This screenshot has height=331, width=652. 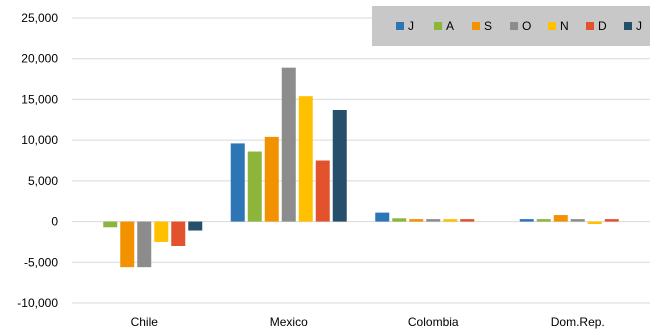 I want to click on legend-label: S, so click(x=488, y=26).